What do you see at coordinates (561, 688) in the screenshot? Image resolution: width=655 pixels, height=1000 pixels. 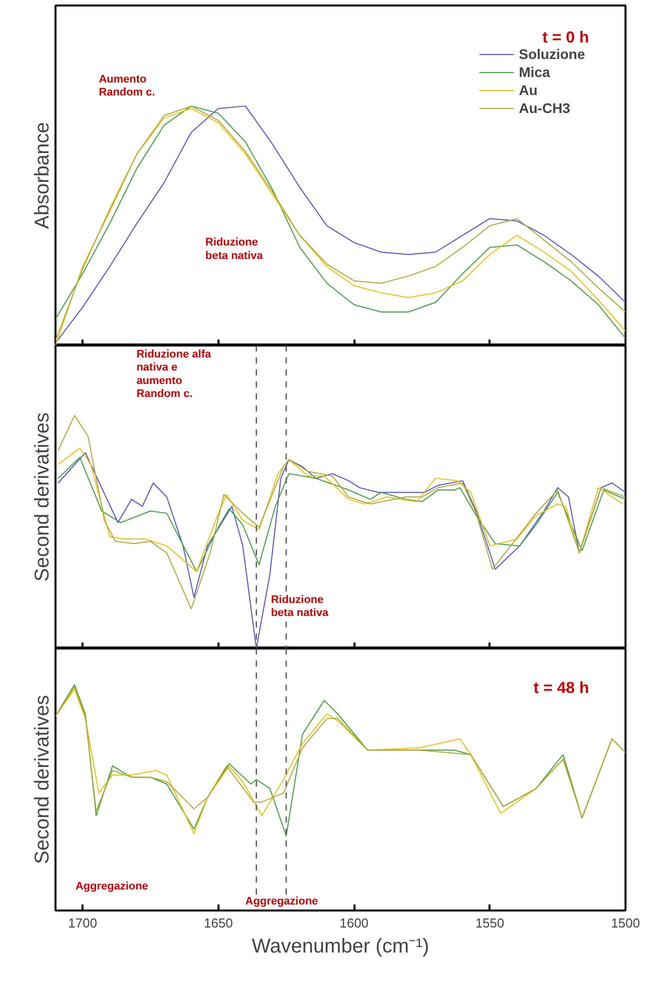 I see `annotation: t = 48 h` at bounding box center [561, 688].